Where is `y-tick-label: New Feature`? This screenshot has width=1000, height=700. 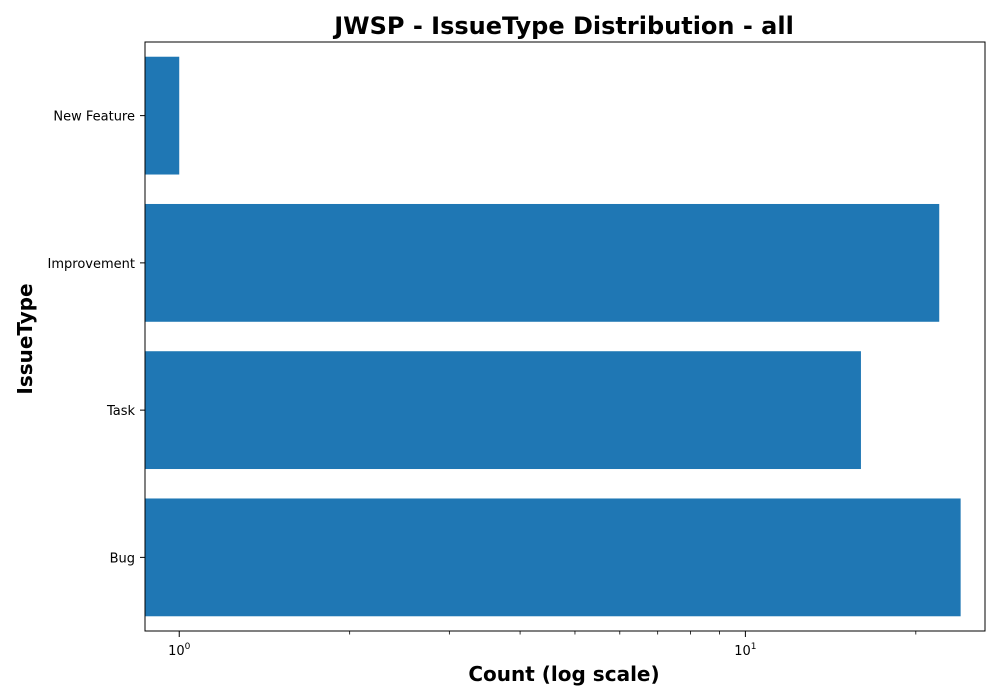 y-tick-label: New Feature is located at coordinates (94, 117).